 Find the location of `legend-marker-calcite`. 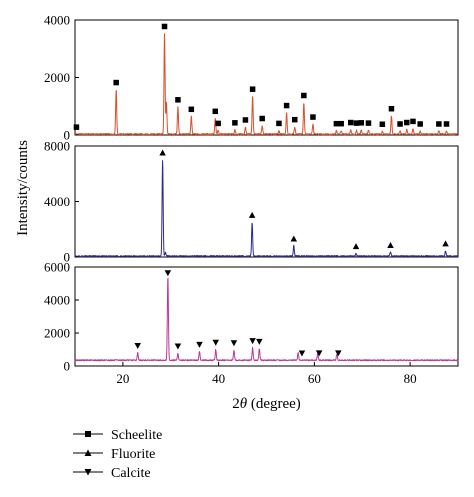

legend-marker-calcite is located at coordinates (88, 472).